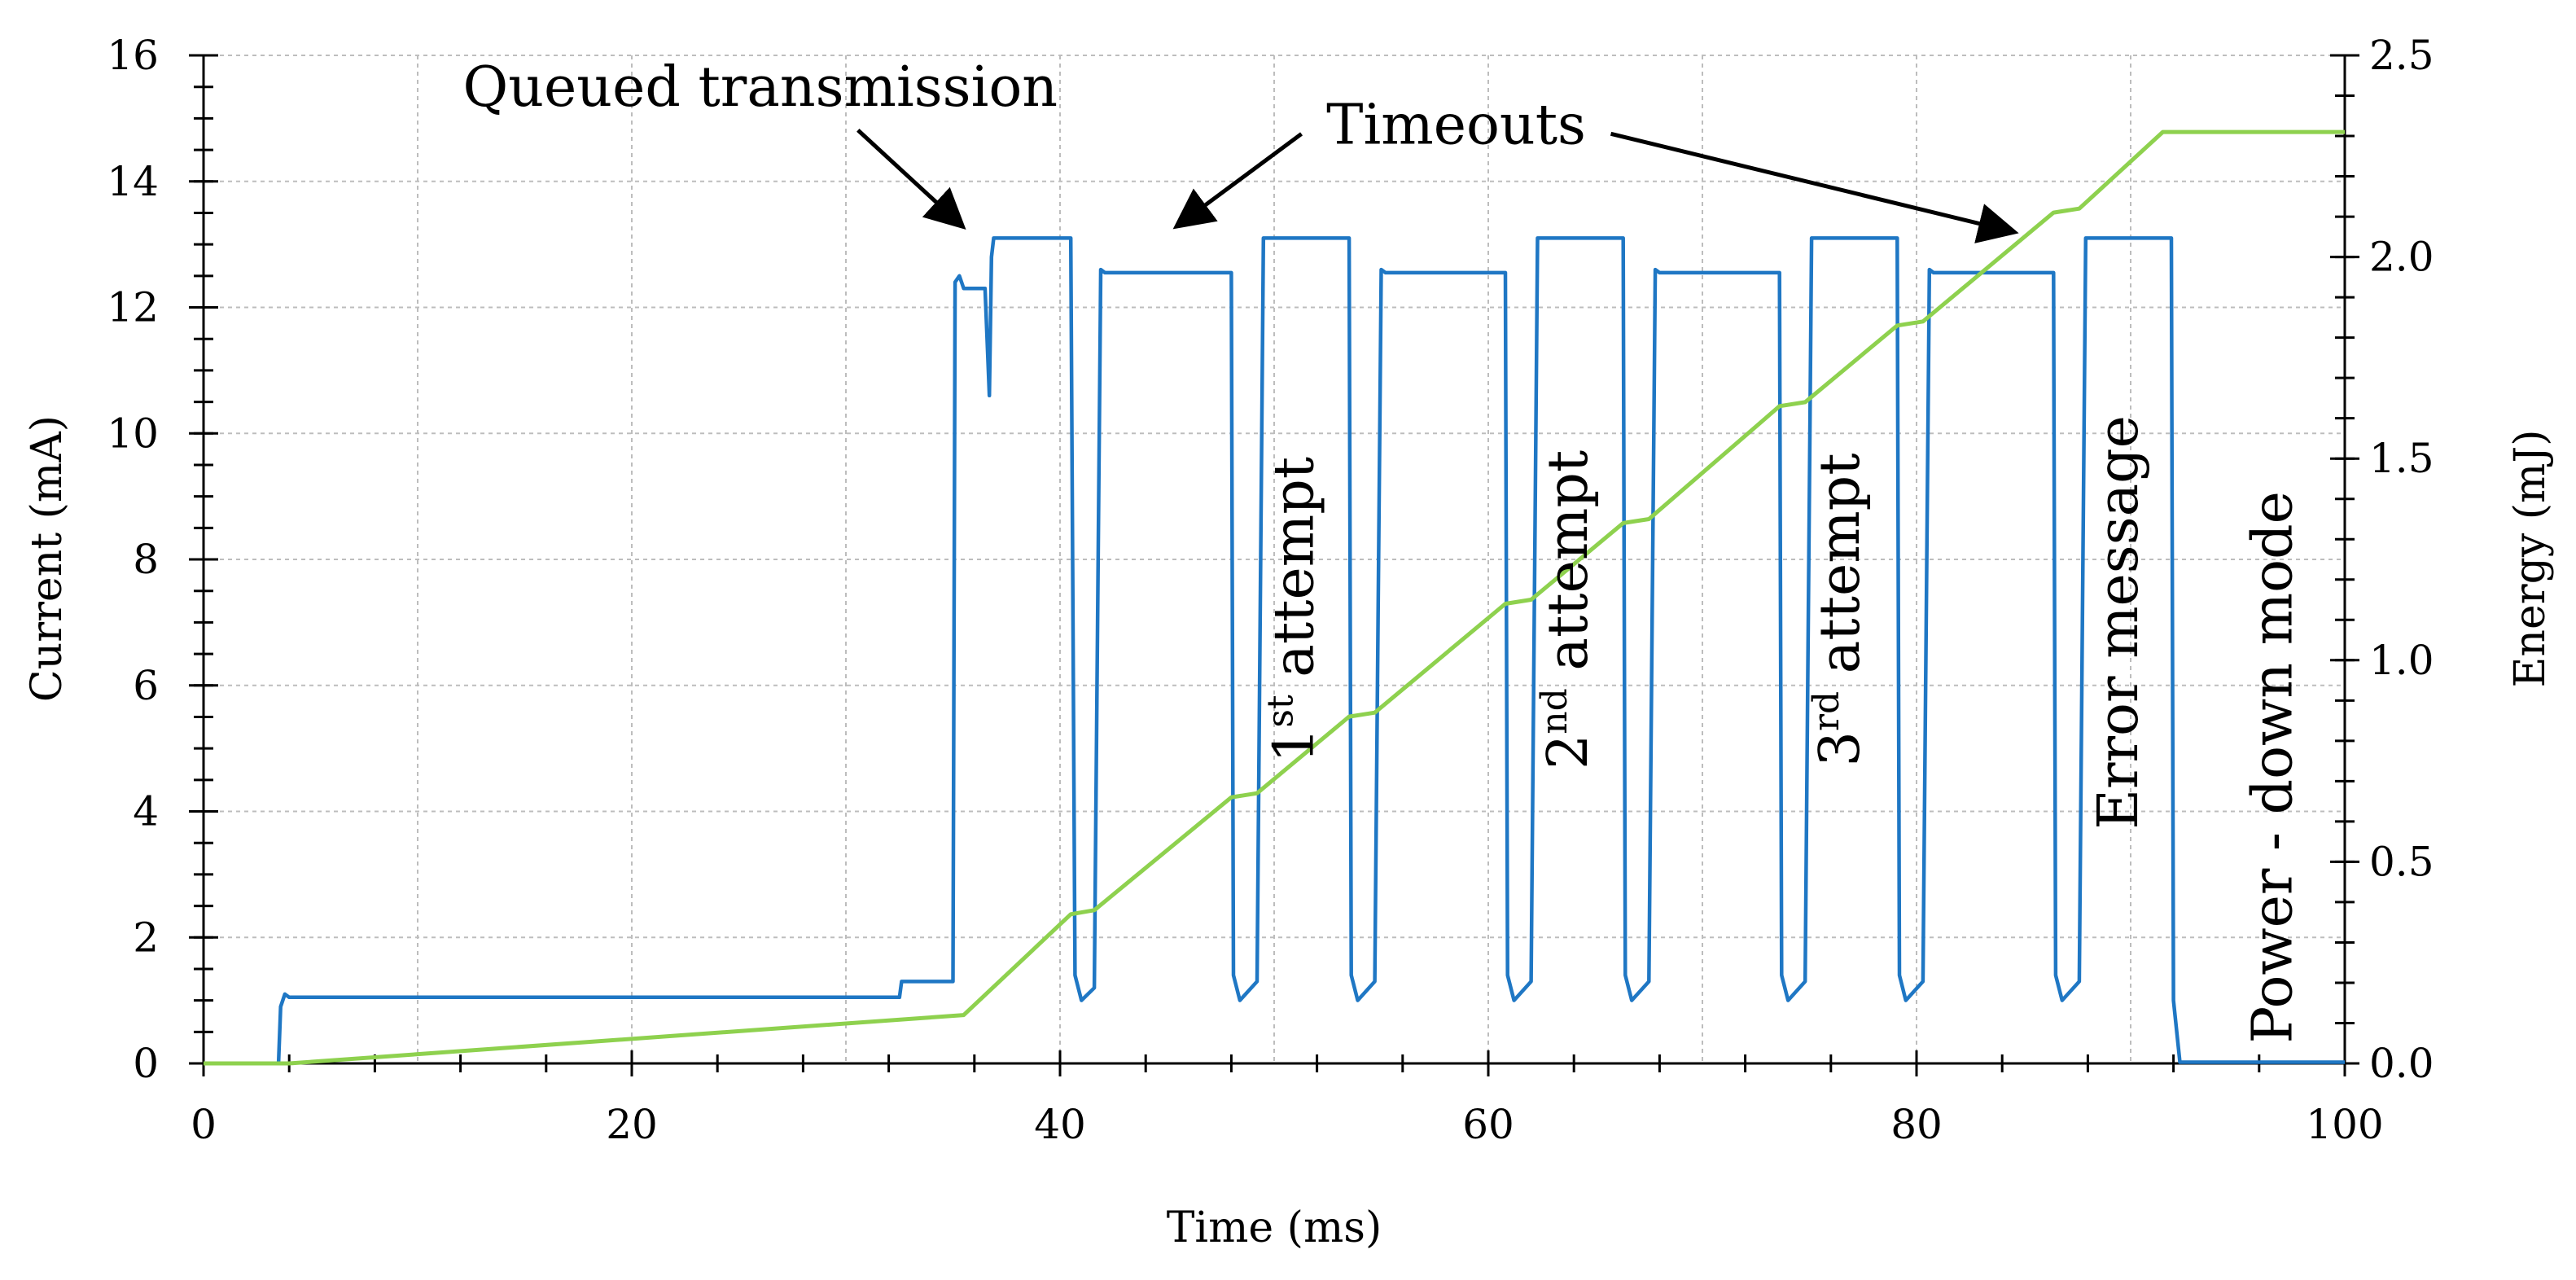  What do you see at coordinates (1280, 711) in the screenshot?
I see `label-superscript: st` at bounding box center [1280, 711].